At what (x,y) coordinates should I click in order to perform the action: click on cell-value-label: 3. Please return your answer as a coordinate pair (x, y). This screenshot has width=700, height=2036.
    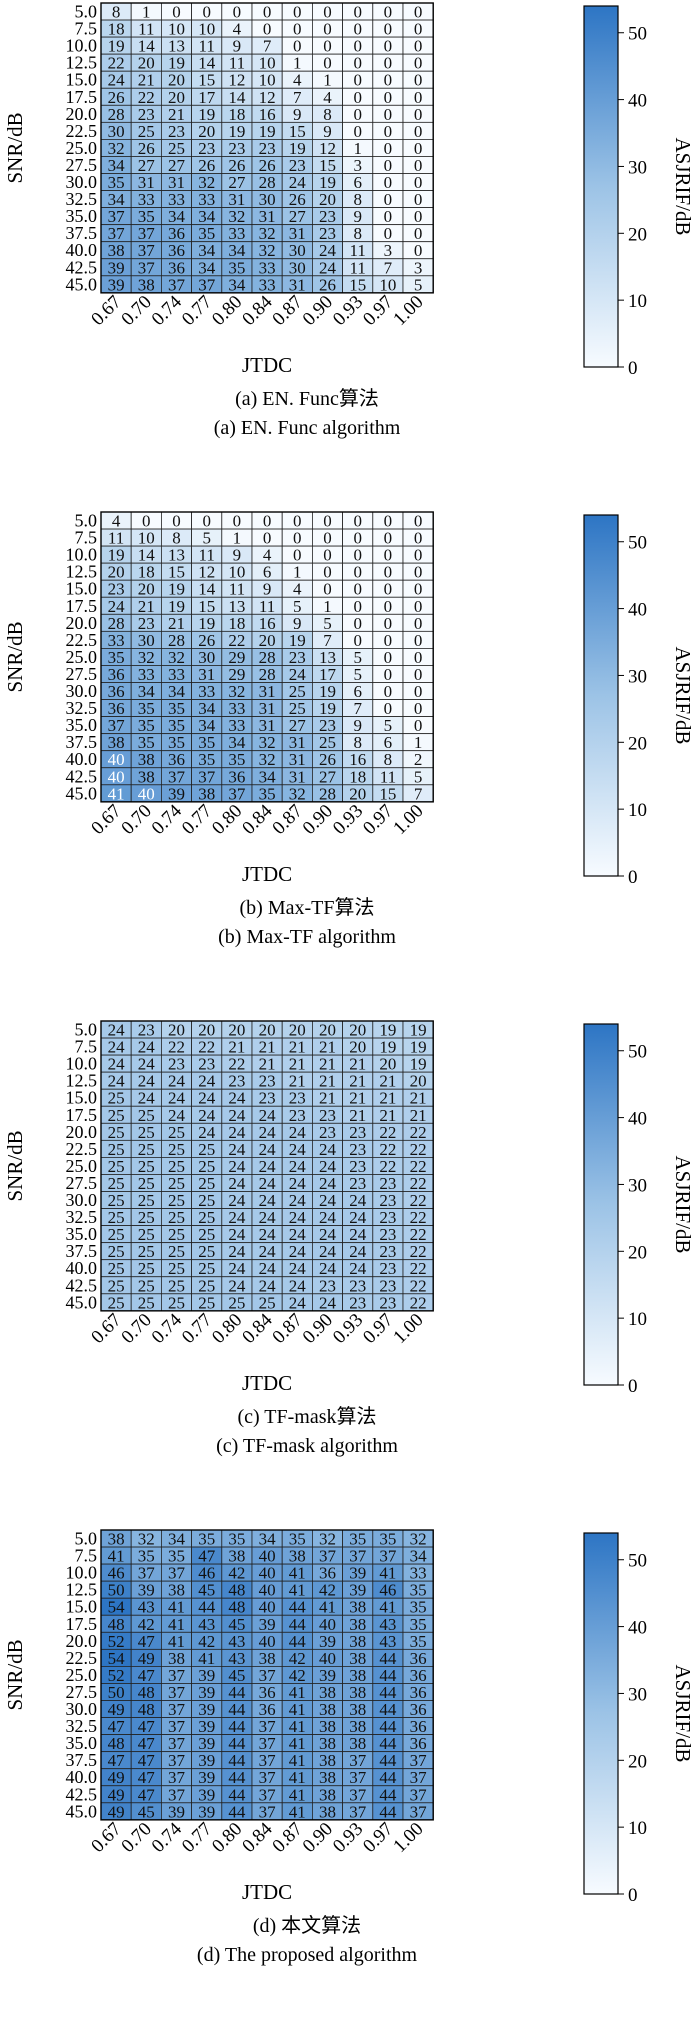
    Looking at the image, I should click on (357, 165).